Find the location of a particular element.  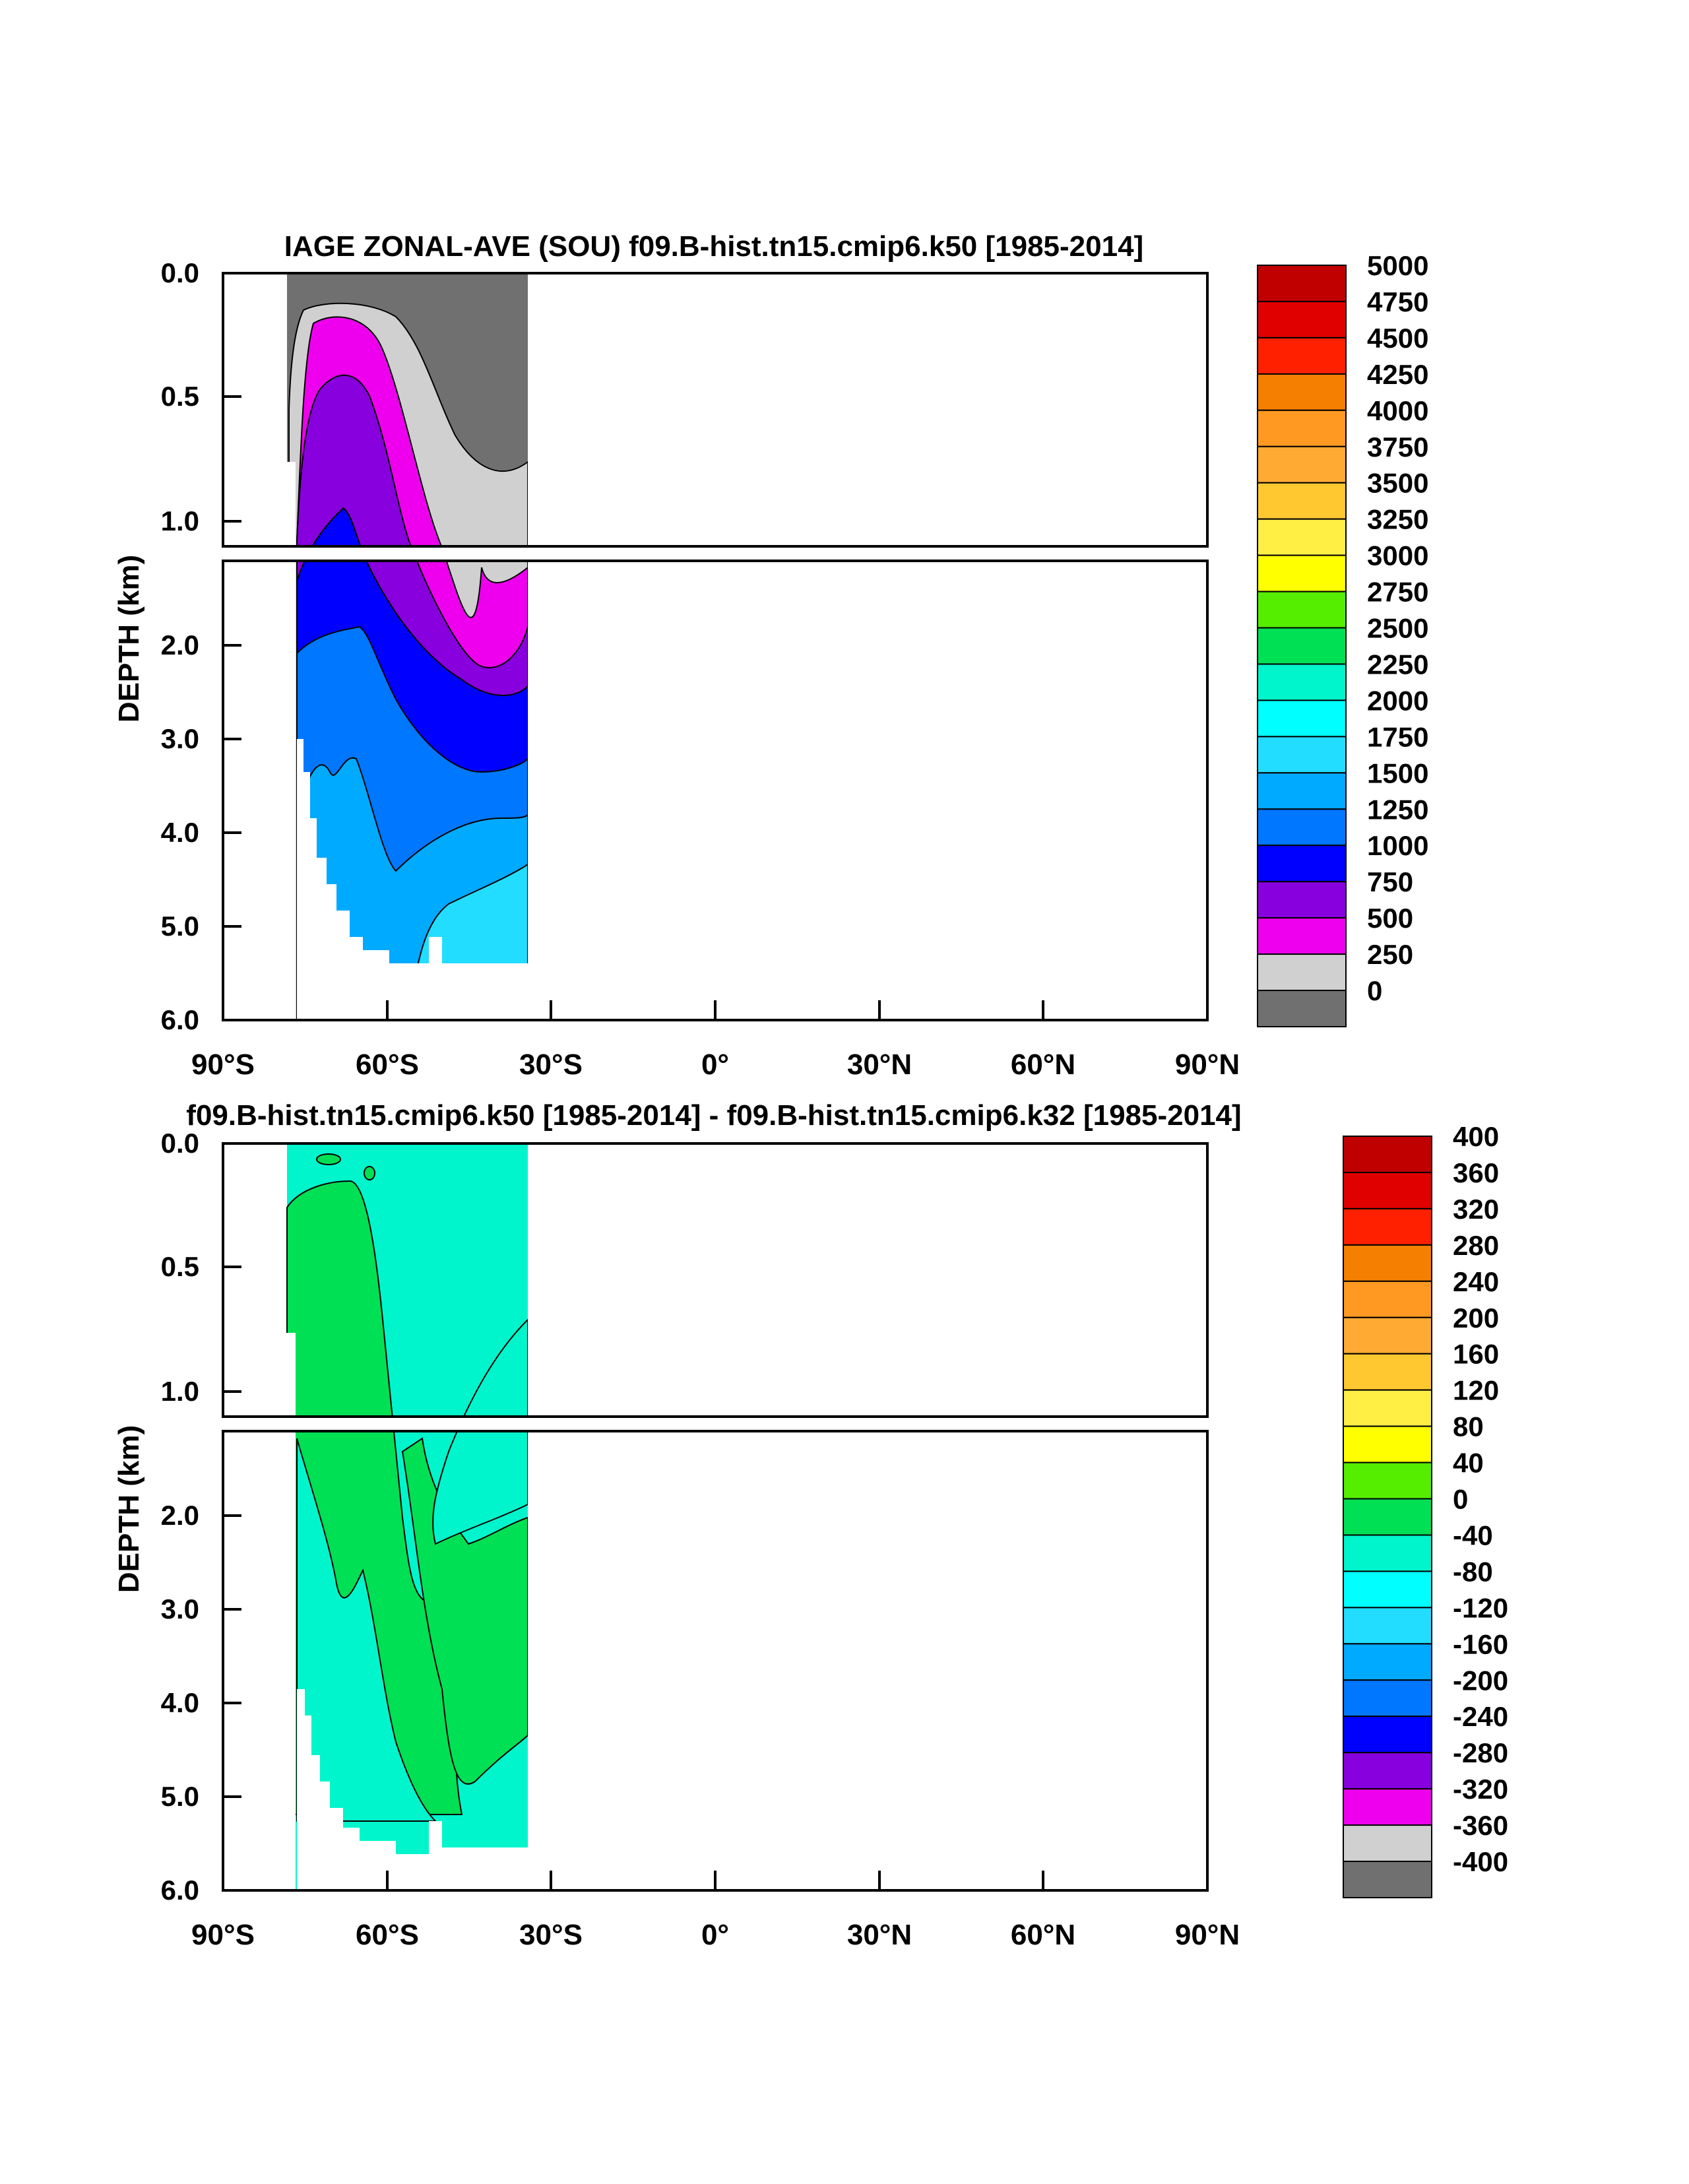

colorbar-label: 4500 is located at coordinates (1398, 338).